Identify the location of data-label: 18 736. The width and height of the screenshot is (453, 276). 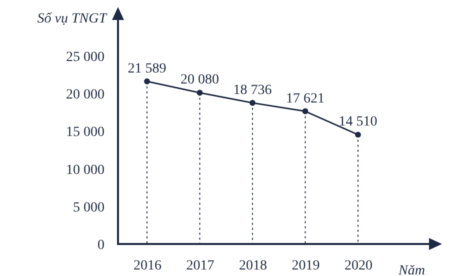
(252, 90).